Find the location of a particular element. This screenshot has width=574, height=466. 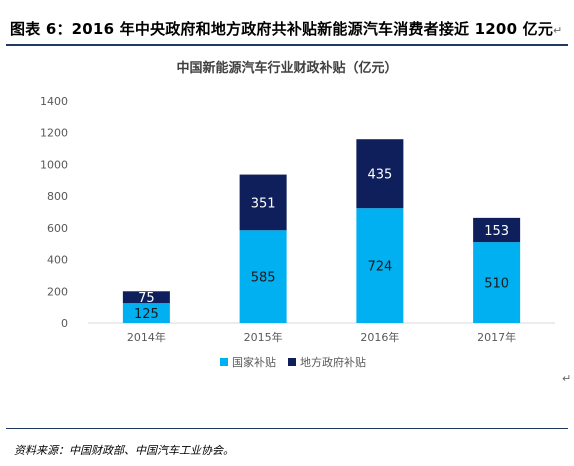

x-tick-label: 2017年 is located at coordinates (496, 337).